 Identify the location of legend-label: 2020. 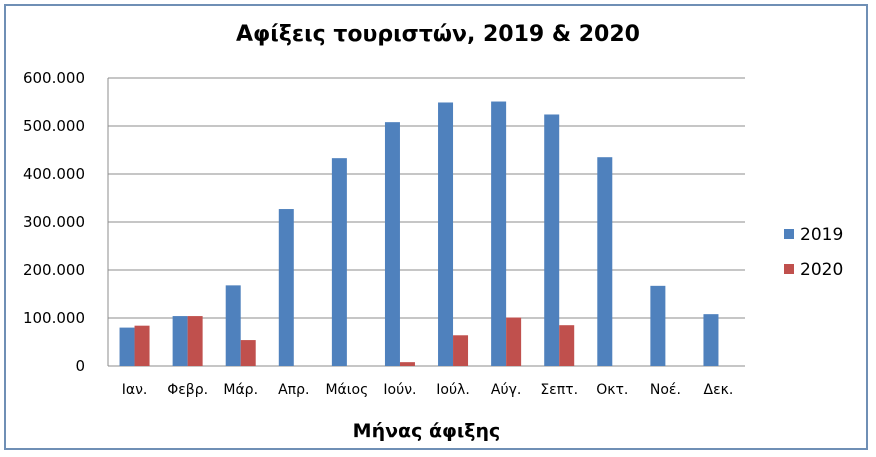
(821, 270).